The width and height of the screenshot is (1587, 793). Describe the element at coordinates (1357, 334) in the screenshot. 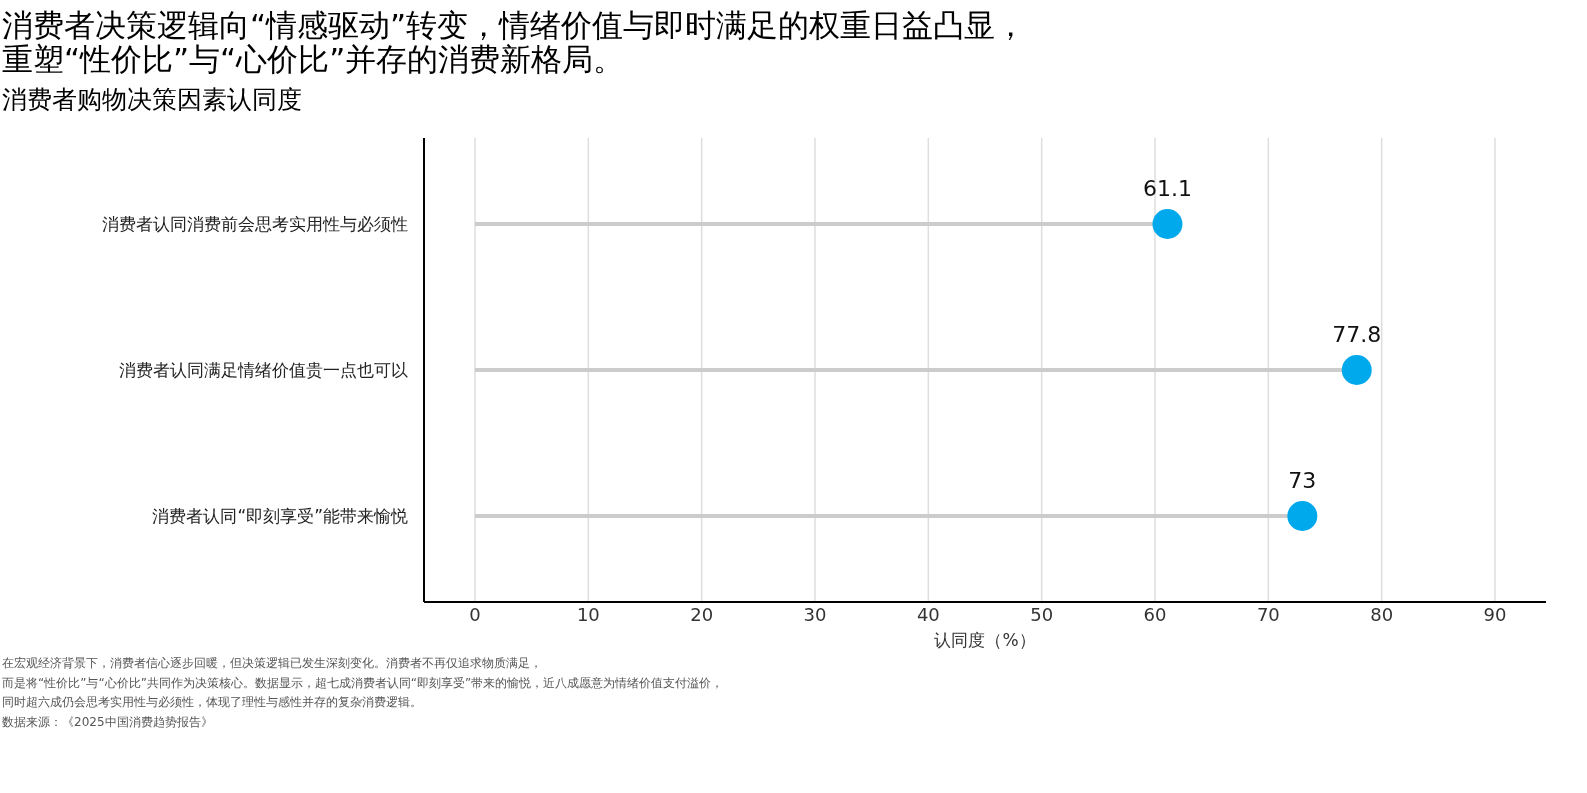

I see `data-label: 77.8` at that location.